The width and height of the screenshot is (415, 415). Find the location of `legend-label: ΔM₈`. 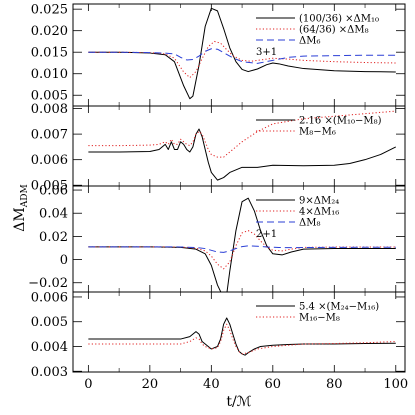

legend-label: ΔM₈ is located at coordinates (309, 223).